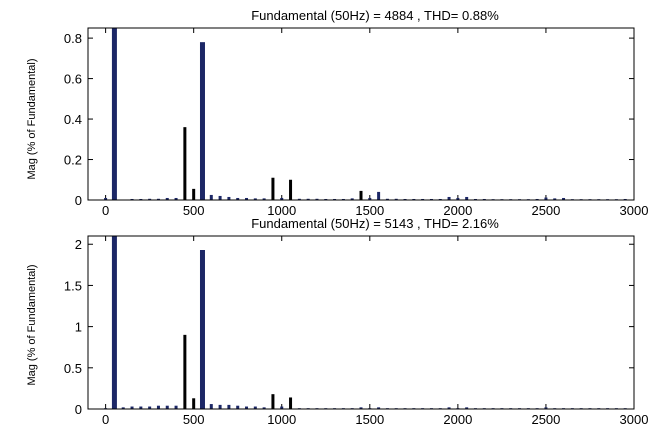 The height and width of the screenshot is (427, 663). I want to click on chart-top-ytick-label-2: 0.4, so click(73, 119).